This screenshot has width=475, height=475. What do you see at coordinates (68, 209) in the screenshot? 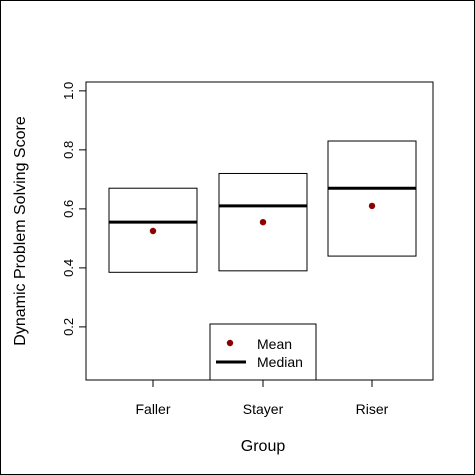
I see `y-tick-label: 0.6` at bounding box center [68, 209].